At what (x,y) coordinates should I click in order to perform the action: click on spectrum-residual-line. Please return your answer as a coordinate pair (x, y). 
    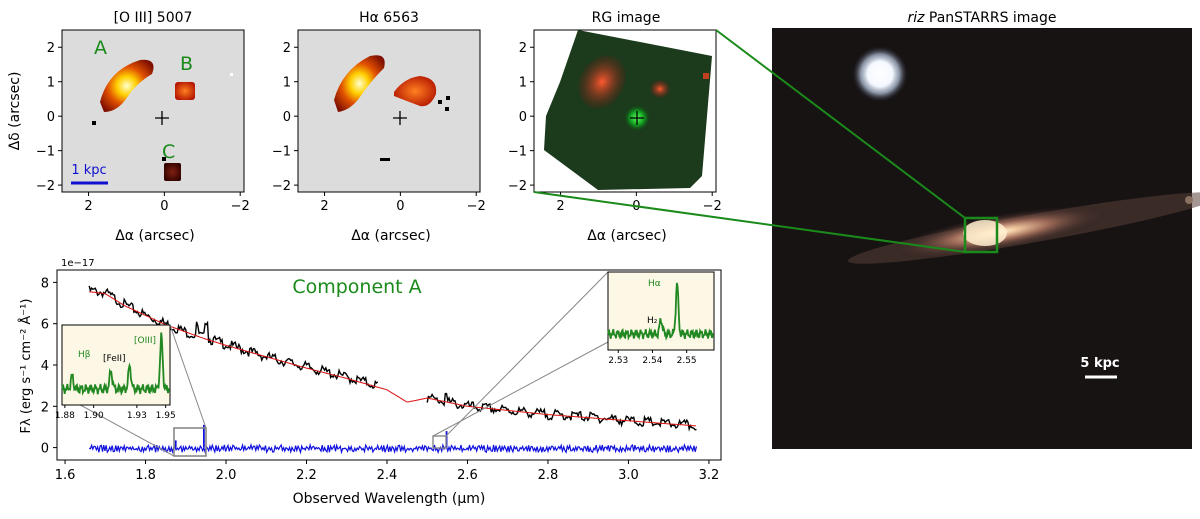
    Looking at the image, I should click on (393, 448).